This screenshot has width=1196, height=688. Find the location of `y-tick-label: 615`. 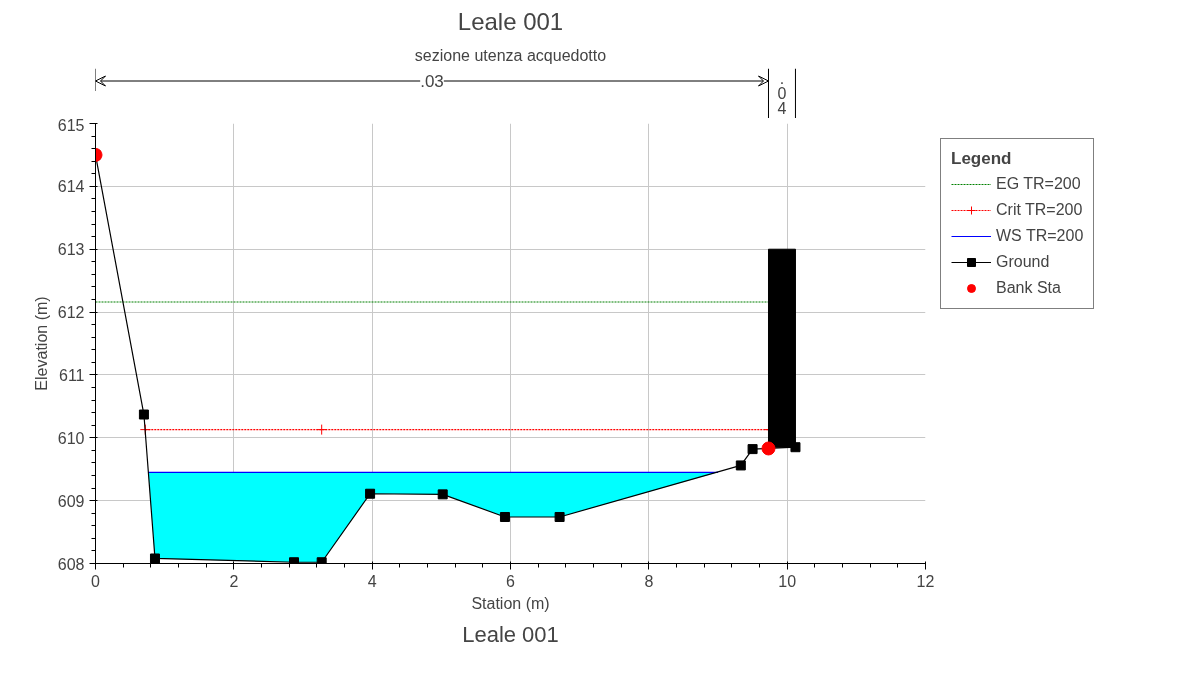

y-tick-label: 615 is located at coordinates (71, 125).